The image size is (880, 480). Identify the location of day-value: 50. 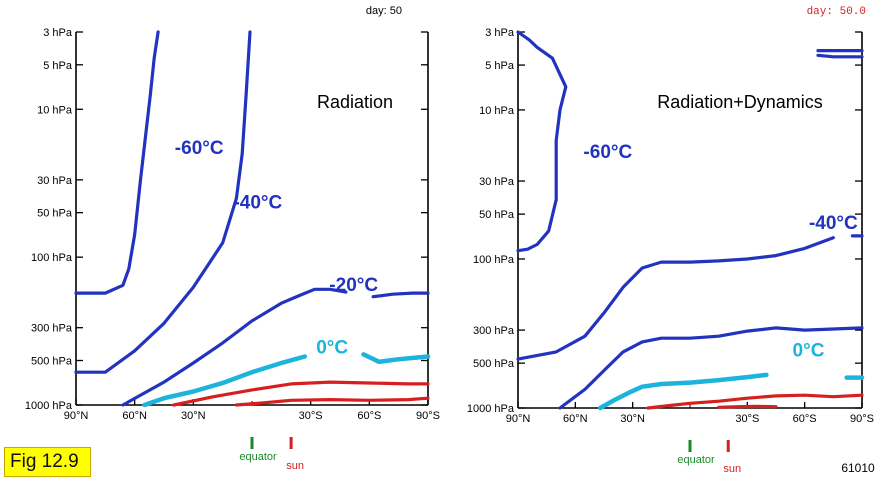
(396, 11).